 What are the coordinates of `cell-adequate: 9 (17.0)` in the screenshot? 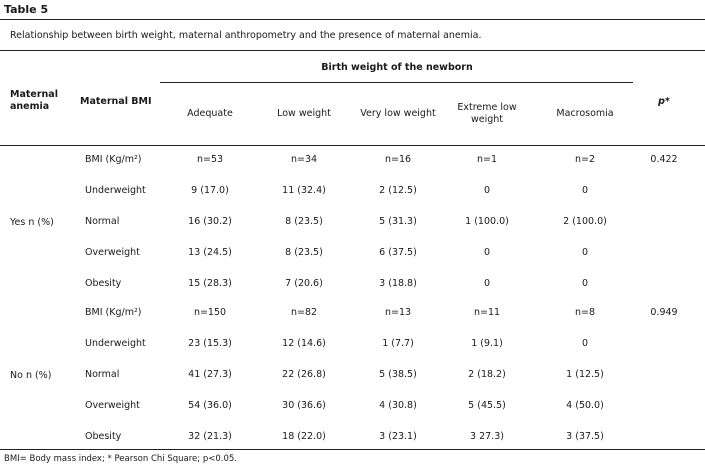 It's located at (210, 190).